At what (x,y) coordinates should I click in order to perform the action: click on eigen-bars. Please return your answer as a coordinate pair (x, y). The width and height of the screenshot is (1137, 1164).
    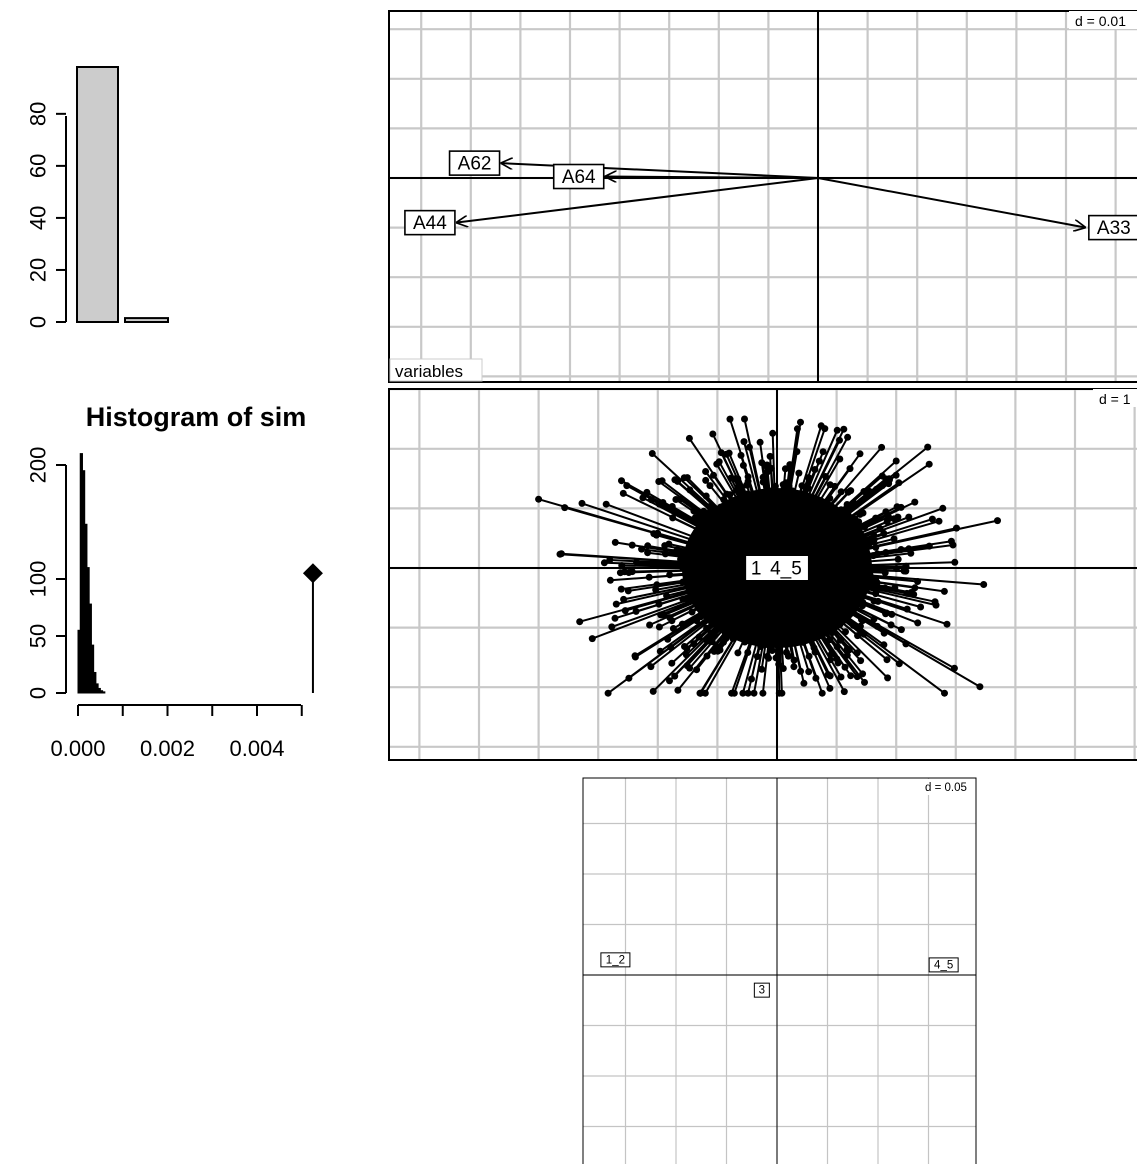
    Looking at the image, I should click on (122, 194).